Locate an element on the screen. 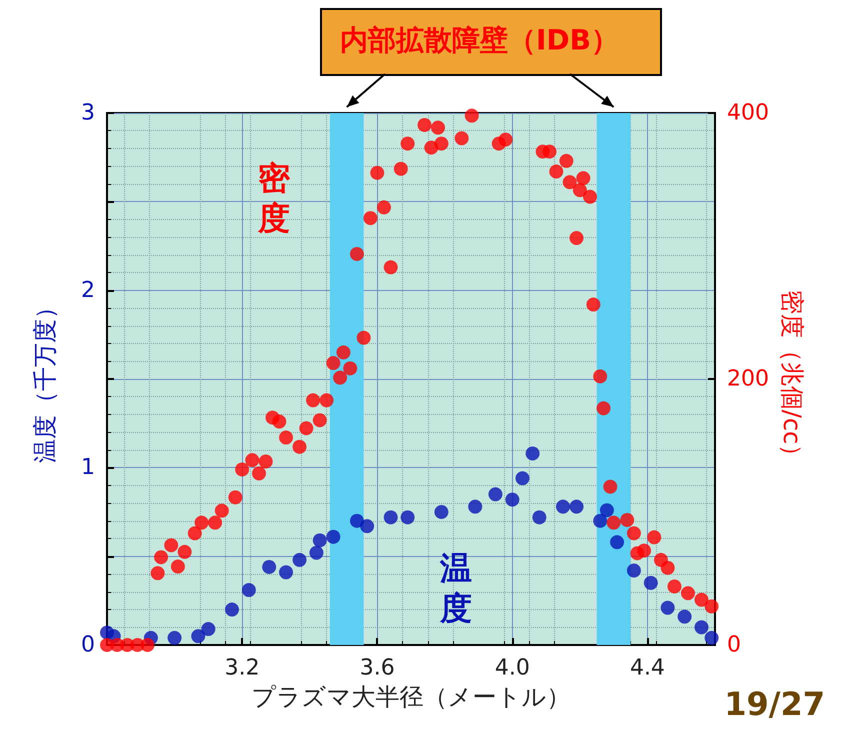 The image size is (865, 740). x-tick-label: 4.0 is located at coordinates (512, 668).